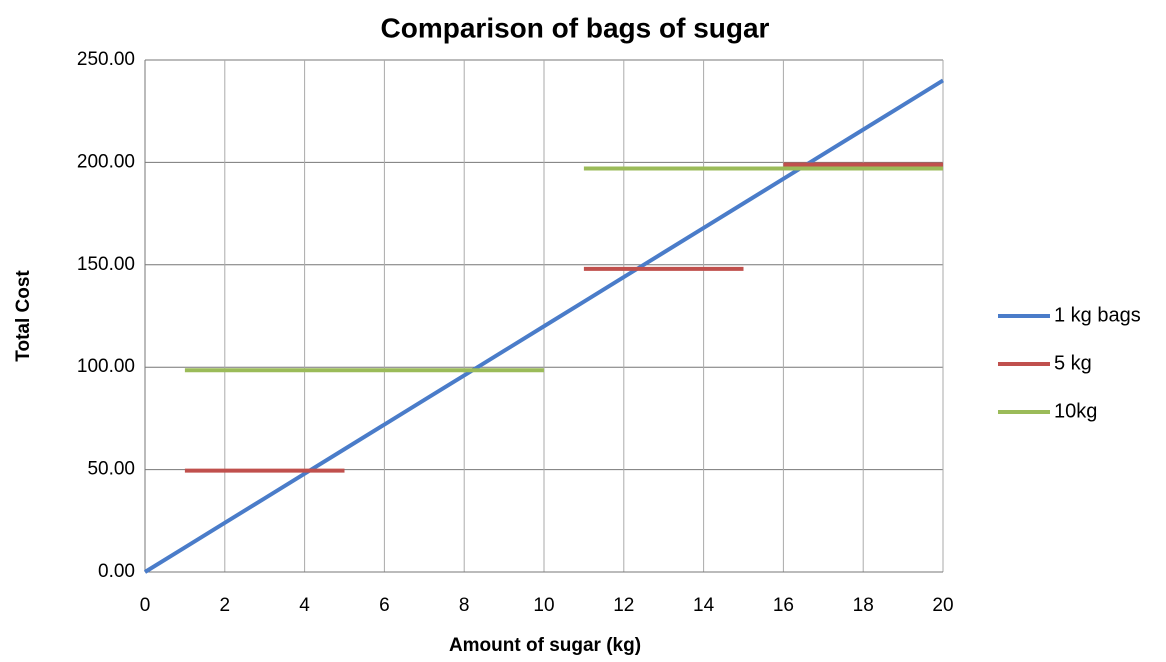 The width and height of the screenshot is (1166, 662). What do you see at coordinates (23, 316) in the screenshot?
I see `y-axis-label: Total Cost` at bounding box center [23, 316].